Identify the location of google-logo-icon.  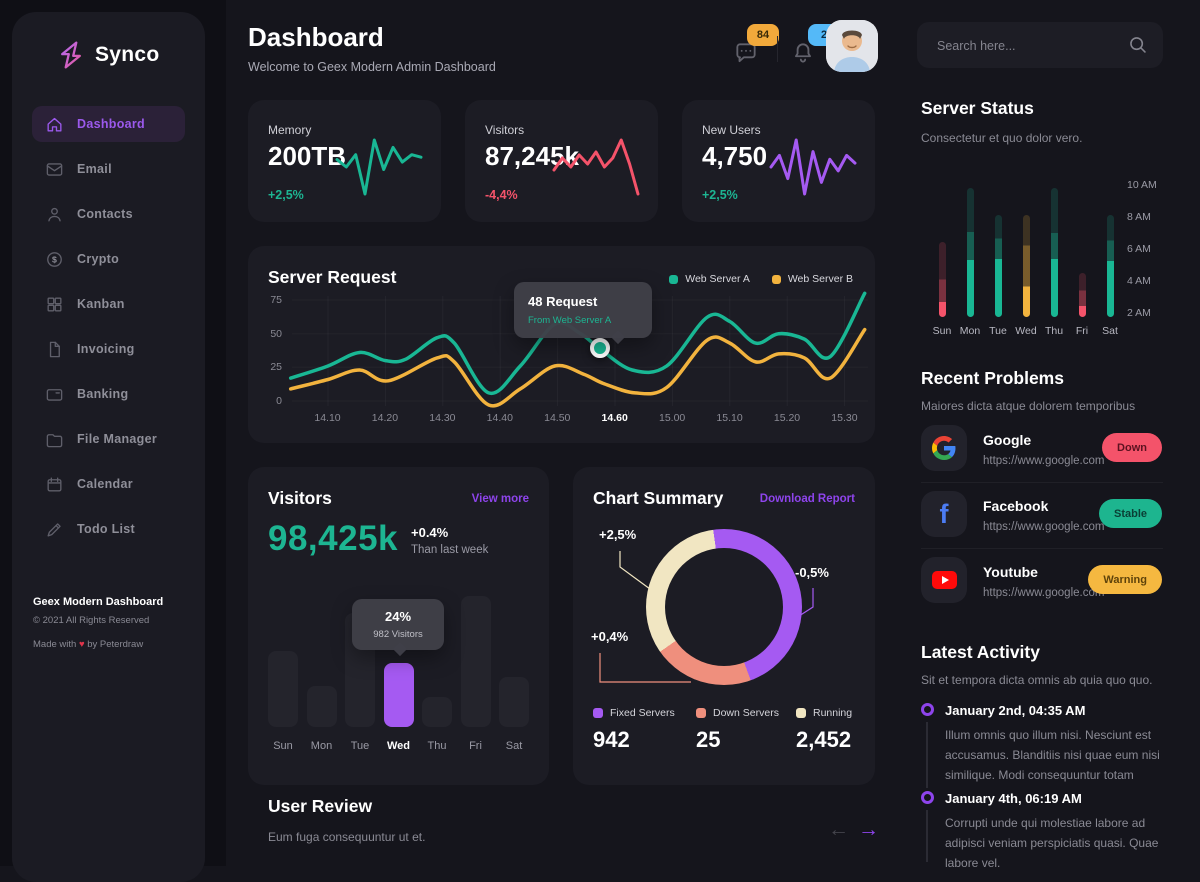
(944, 448).